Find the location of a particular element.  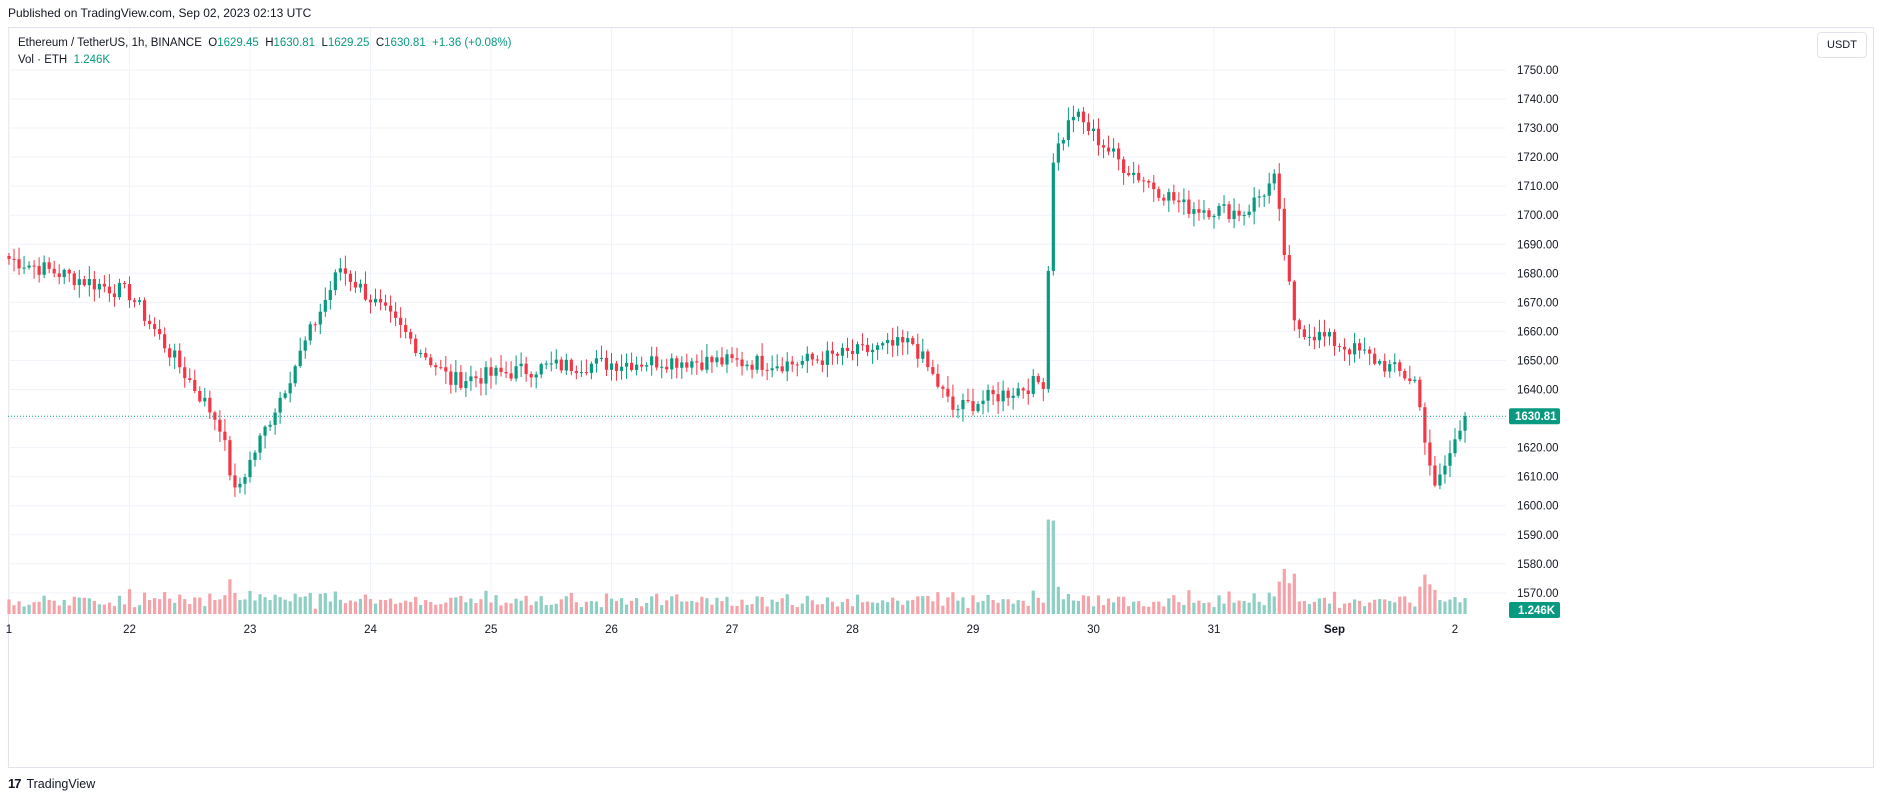

price-tick-label: 1620.00 is located at coordinates (1538, 449).